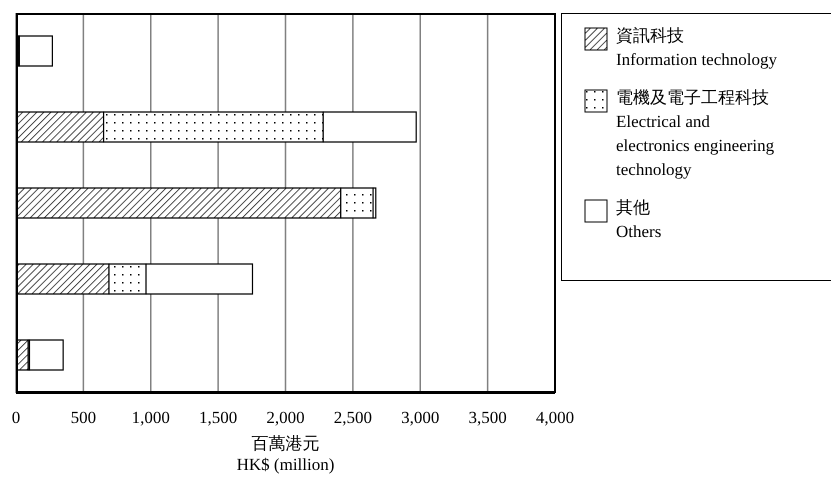 Image resolution: width=831 pixels, height=486 pixels. Describe the element at coordinates (639, 220) in the screenshot. I see `legend-label: 其他 Others` at that location.